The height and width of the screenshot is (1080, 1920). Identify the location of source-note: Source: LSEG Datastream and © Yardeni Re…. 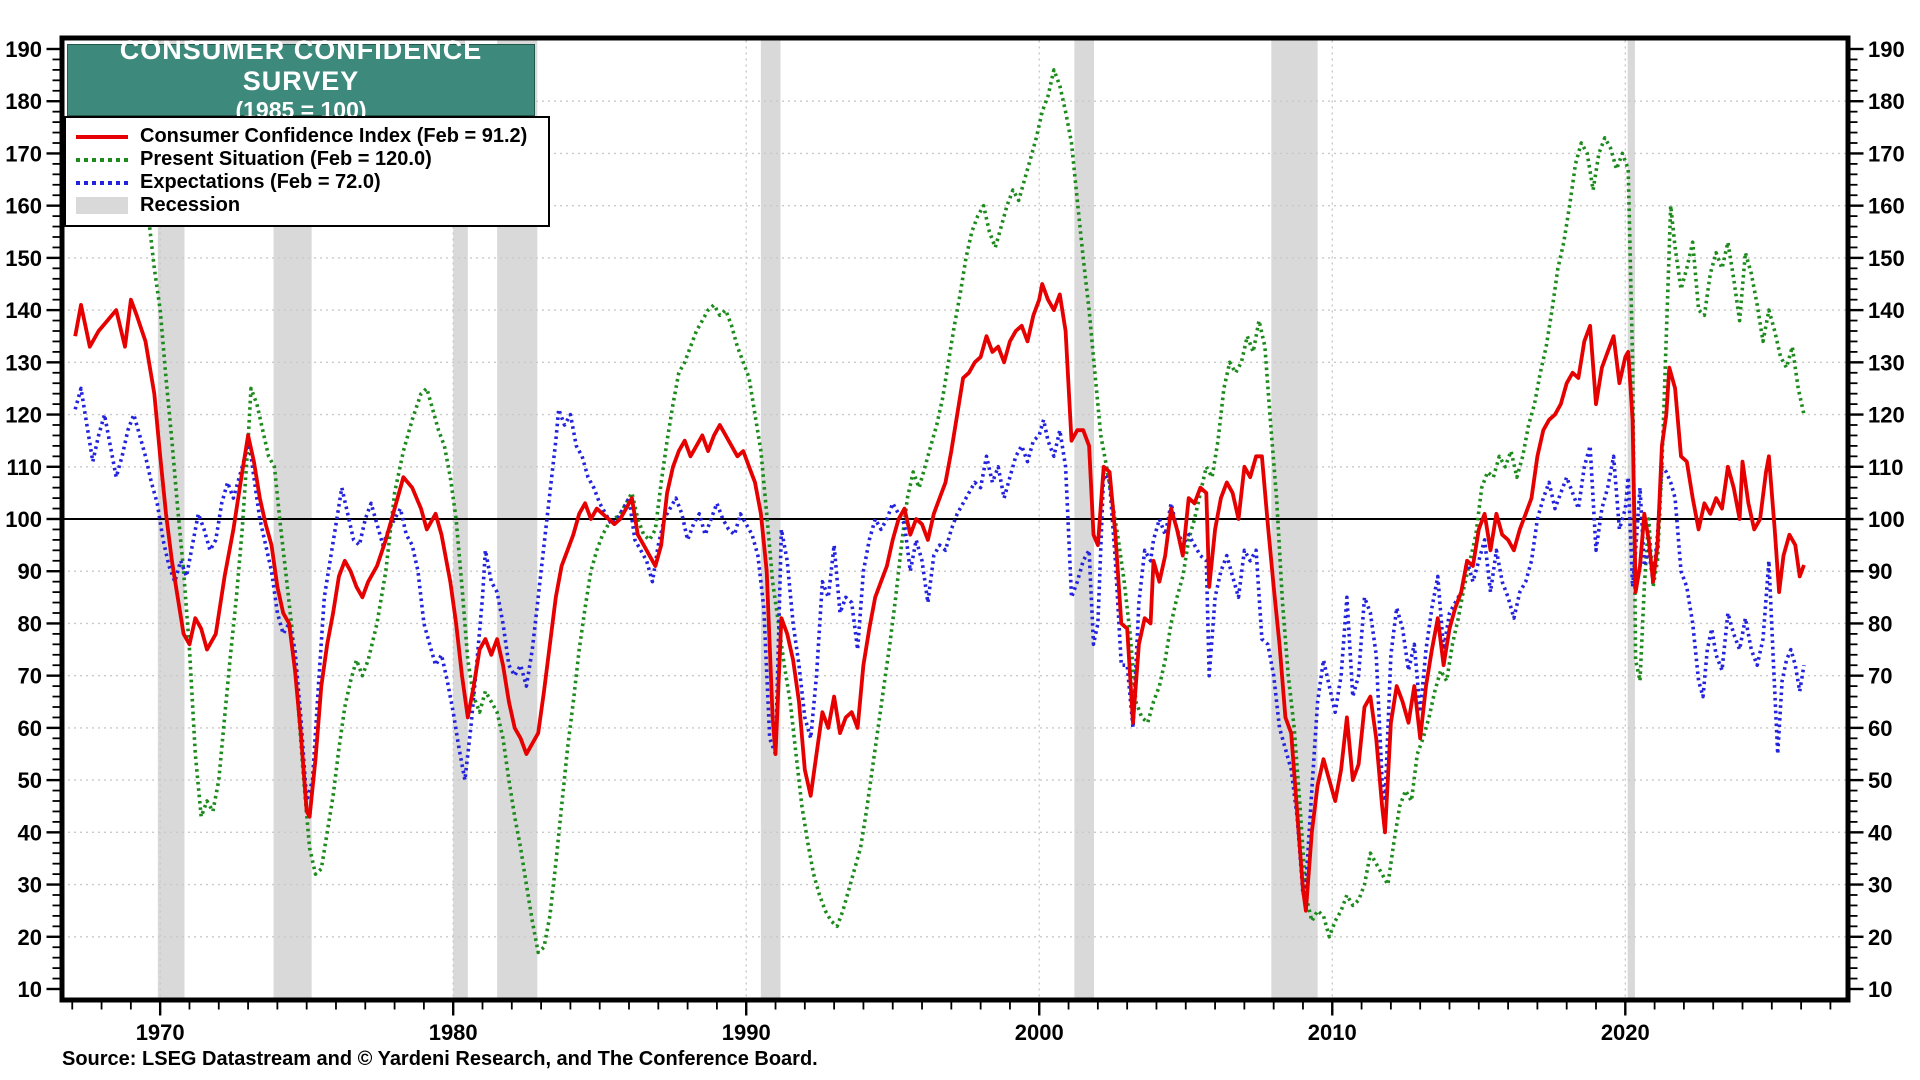
(440, 1059).